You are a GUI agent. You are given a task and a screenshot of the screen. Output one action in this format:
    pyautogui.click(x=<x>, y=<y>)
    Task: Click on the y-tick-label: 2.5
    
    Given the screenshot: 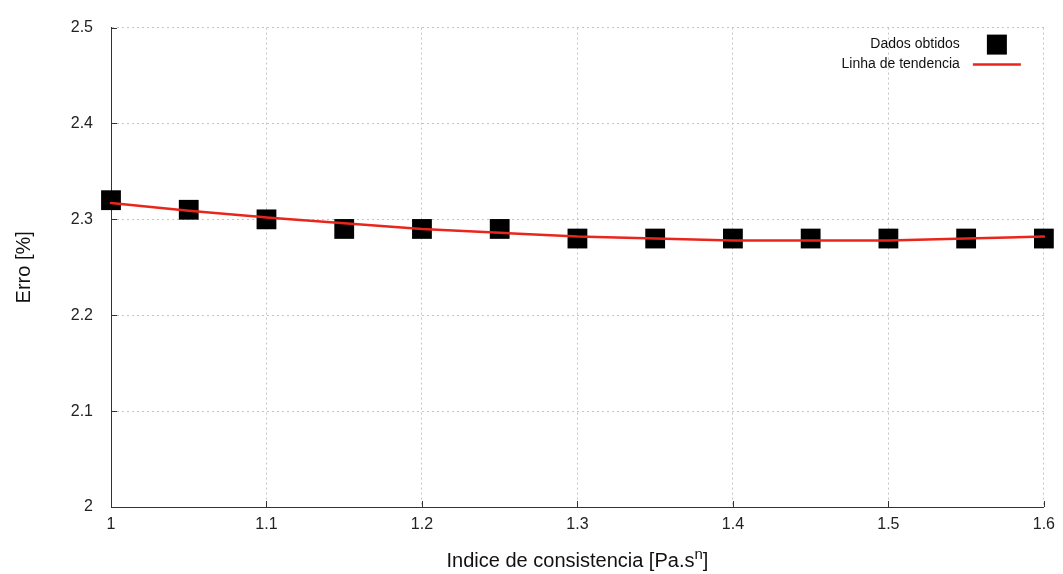 What is the action you would take?
    pyautogui.click(x=82, y=27)
    